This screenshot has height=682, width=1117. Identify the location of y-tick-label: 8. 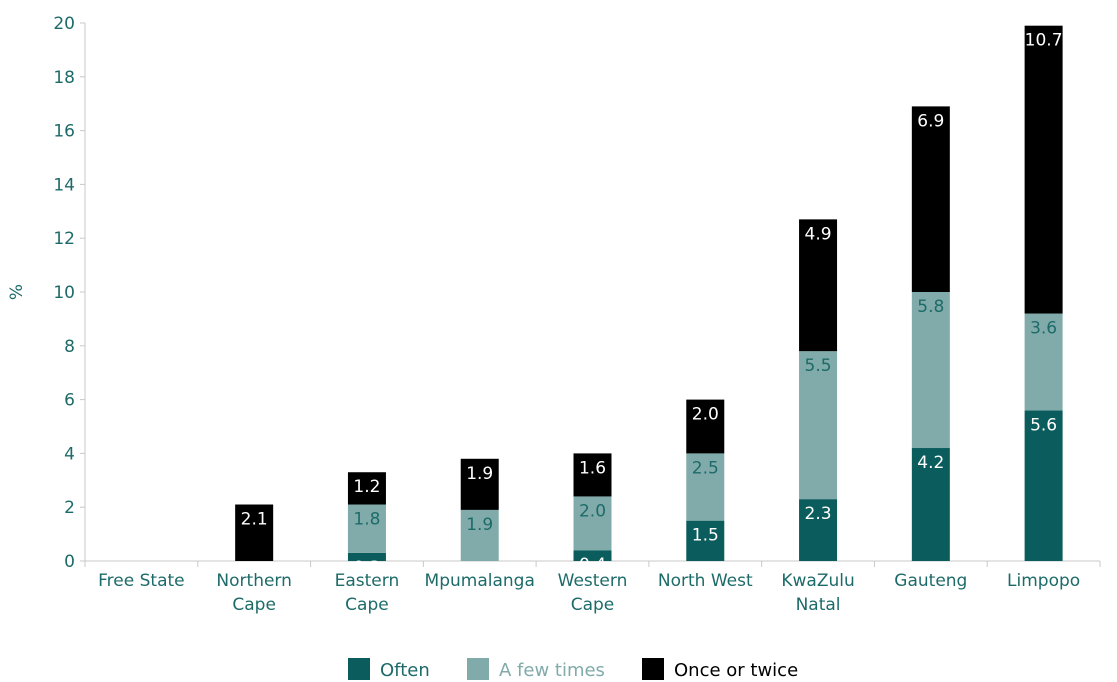
(69, 347).